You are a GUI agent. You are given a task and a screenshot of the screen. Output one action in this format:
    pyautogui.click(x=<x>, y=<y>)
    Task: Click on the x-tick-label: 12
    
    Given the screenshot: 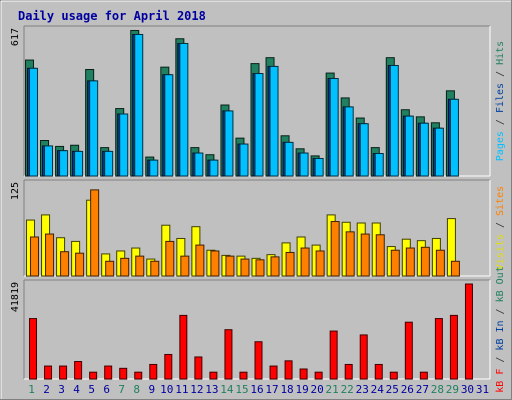 What is the action you would take?
    pyautogui.click(x=196, y=389)
    